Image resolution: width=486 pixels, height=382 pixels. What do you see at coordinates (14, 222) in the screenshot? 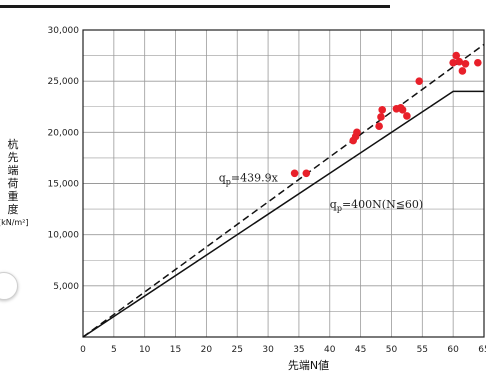
I see `y-axis-unit: [kN/m²]` at bounding box center [14, 222].